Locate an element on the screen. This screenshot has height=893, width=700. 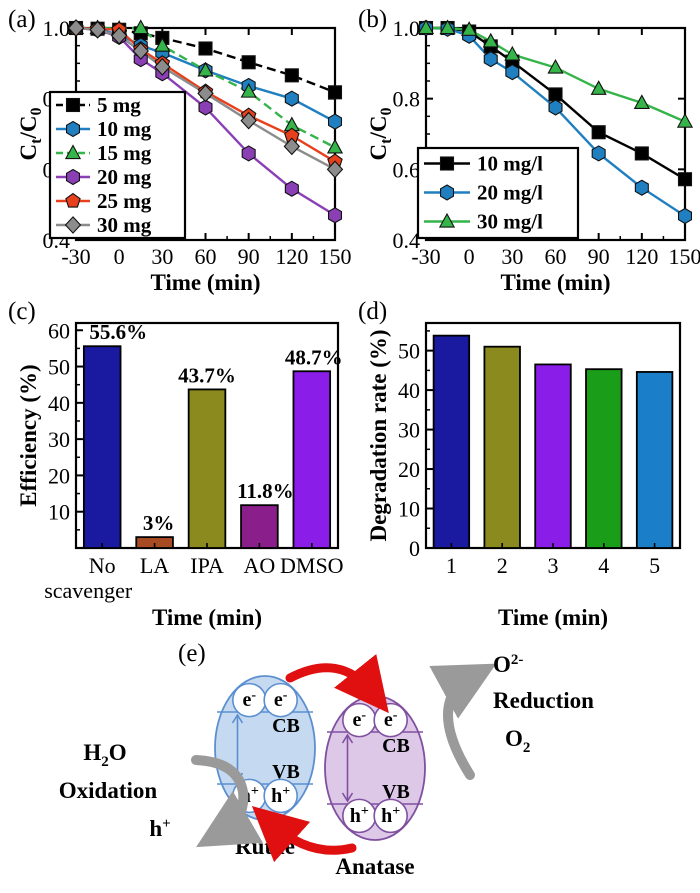
panel-label-a: (a) is located at coordinates (22, 19).